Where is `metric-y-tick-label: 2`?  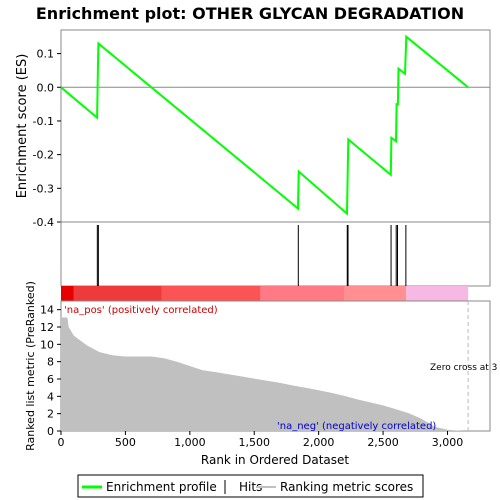
metric-y-tick-label: 2 is located at coordinates (50, 414).